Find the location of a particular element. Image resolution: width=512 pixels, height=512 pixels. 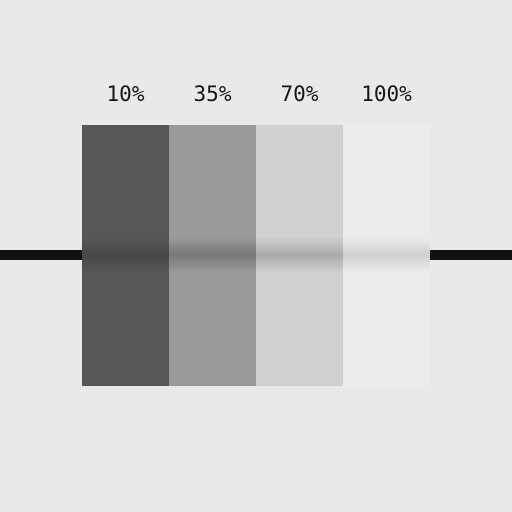

opacity-labels: 10% 35% 70% 100% is located at coordinates (256, 94).